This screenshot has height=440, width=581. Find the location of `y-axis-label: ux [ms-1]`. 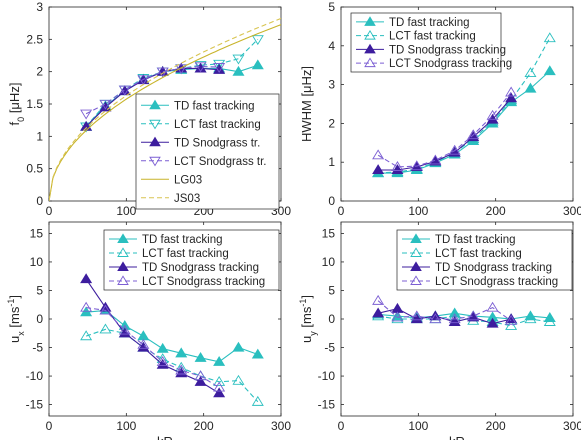

y-axis-label: ux [ms-1] is located at coordinates (16, 319).